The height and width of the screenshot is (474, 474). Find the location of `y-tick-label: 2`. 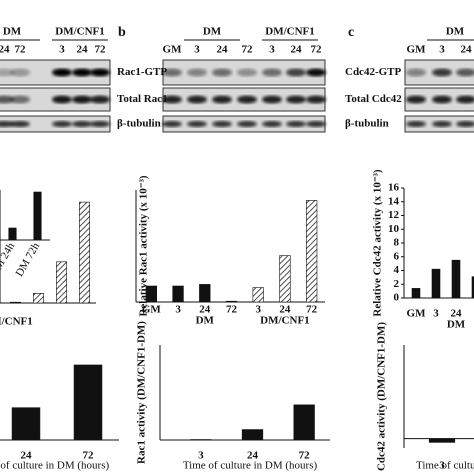

y-tick-label: 2 is located at coordinates (397, 284).